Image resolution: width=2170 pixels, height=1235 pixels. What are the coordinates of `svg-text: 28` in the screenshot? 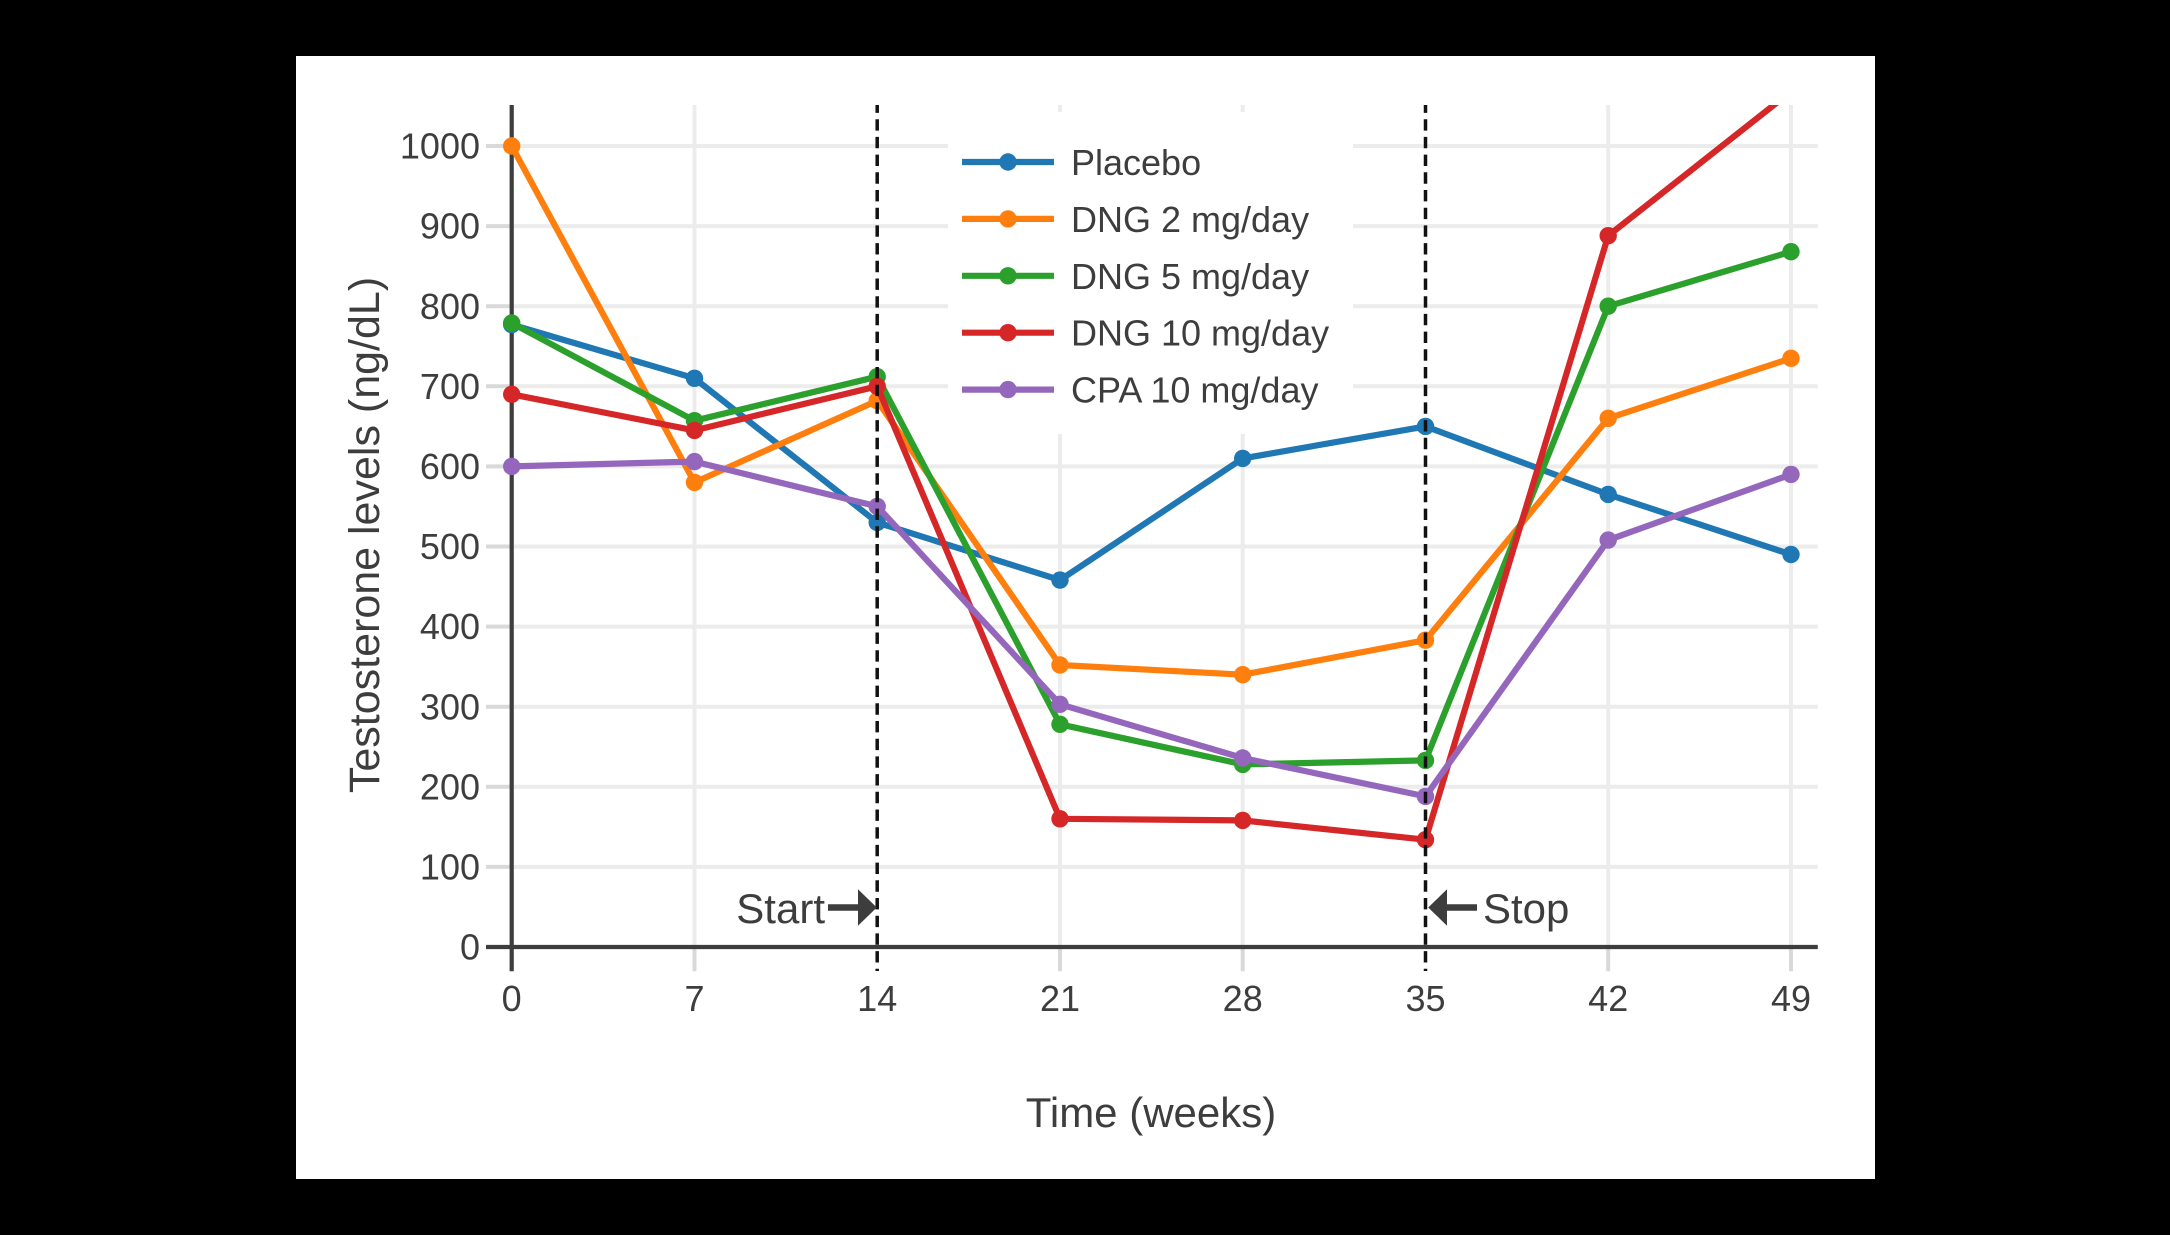 It's located at (1243, 998).